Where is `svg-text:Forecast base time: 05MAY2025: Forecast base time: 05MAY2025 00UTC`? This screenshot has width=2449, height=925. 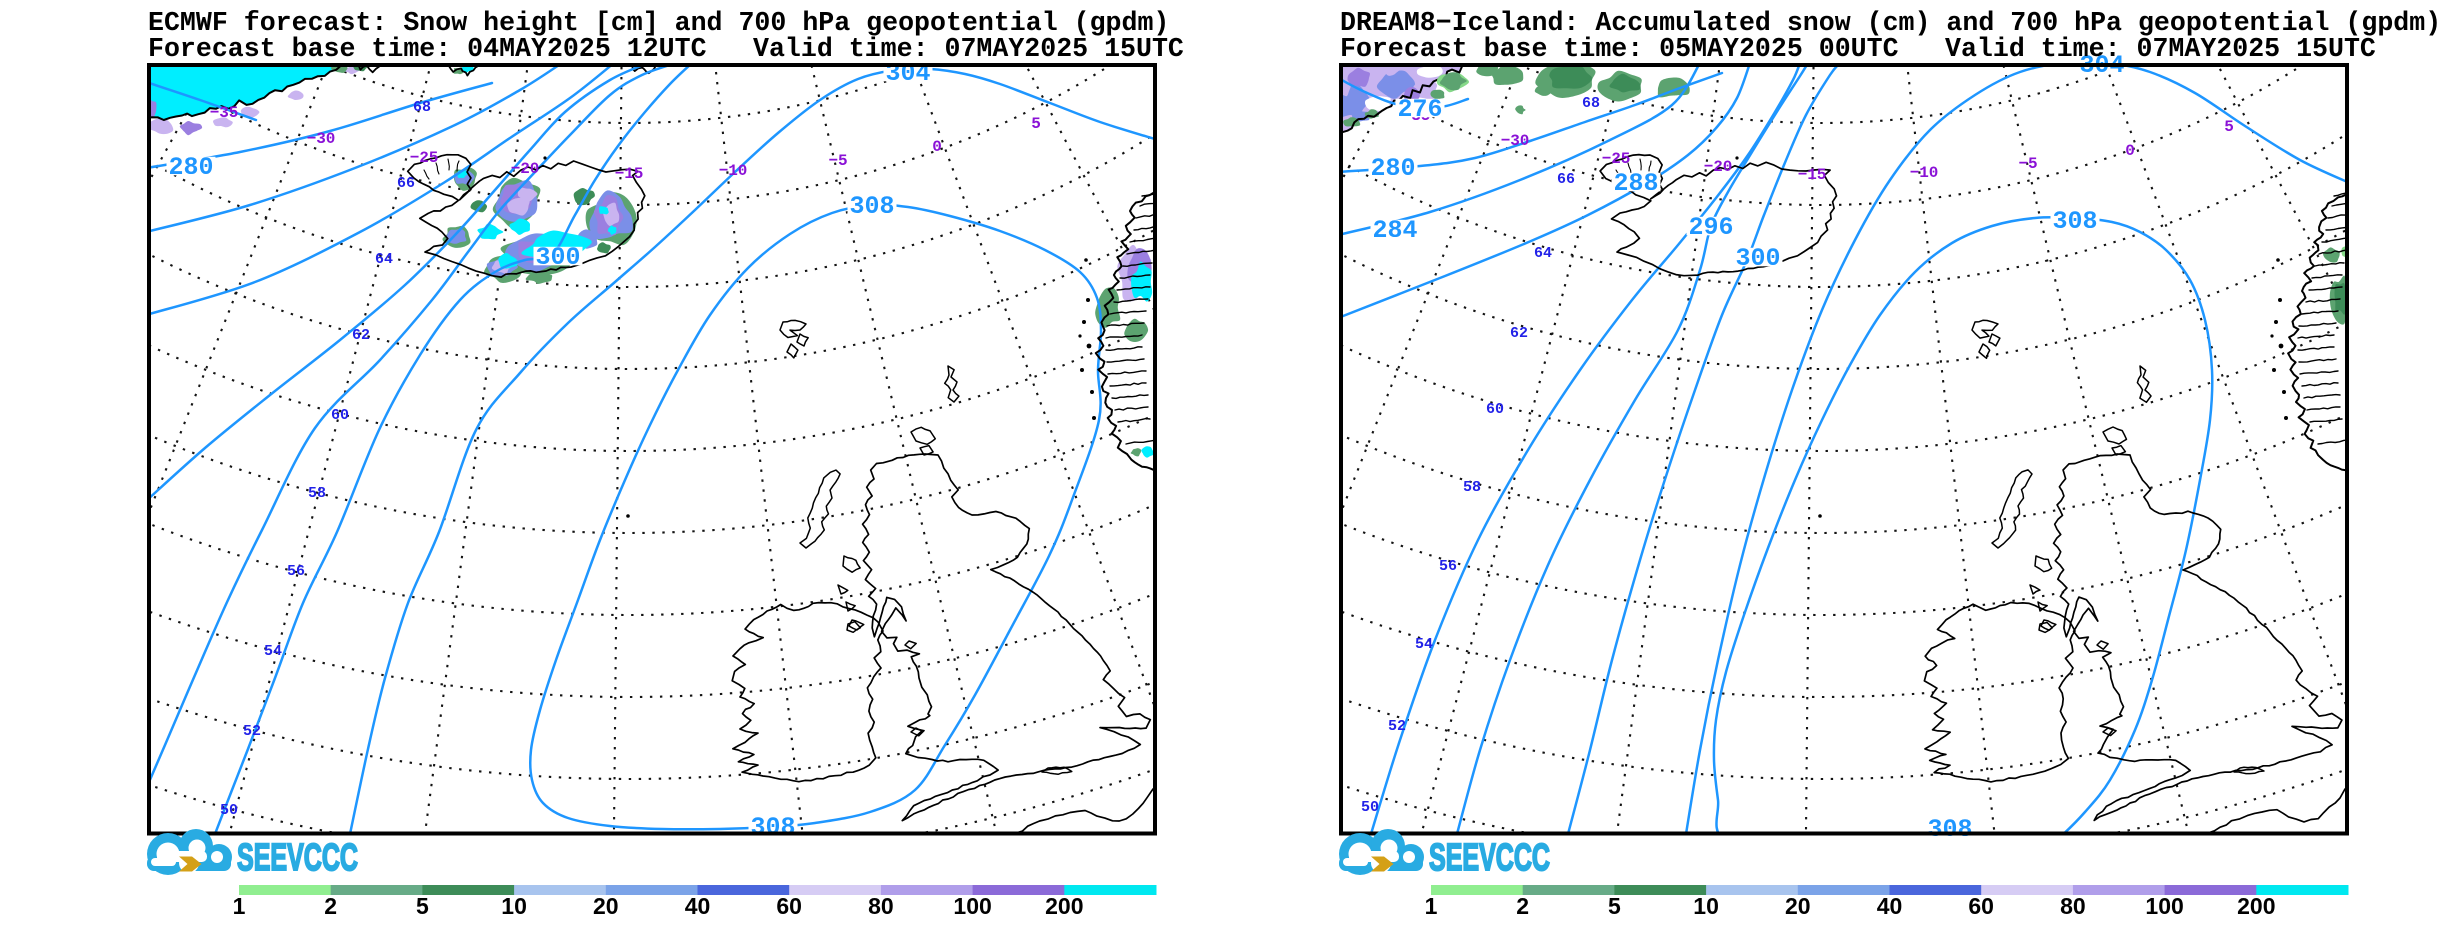
svg-text:Forecast base time: 05MAY2025: Forecast base time: 05MAY2025 00UTC is located at coordinates (1619, 49).